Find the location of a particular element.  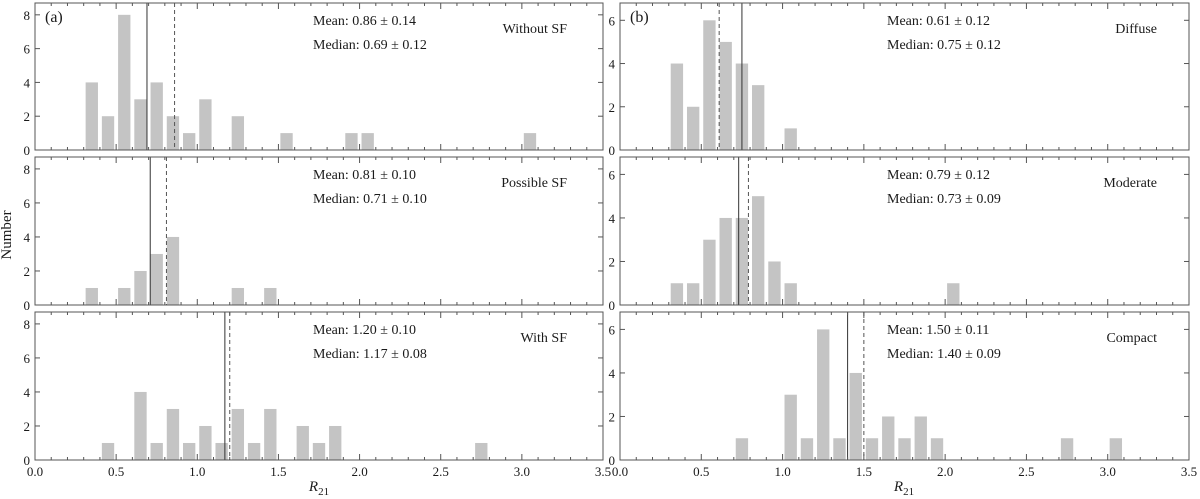

x-axis-label-right-main: R is located at coordinates (898, 487).